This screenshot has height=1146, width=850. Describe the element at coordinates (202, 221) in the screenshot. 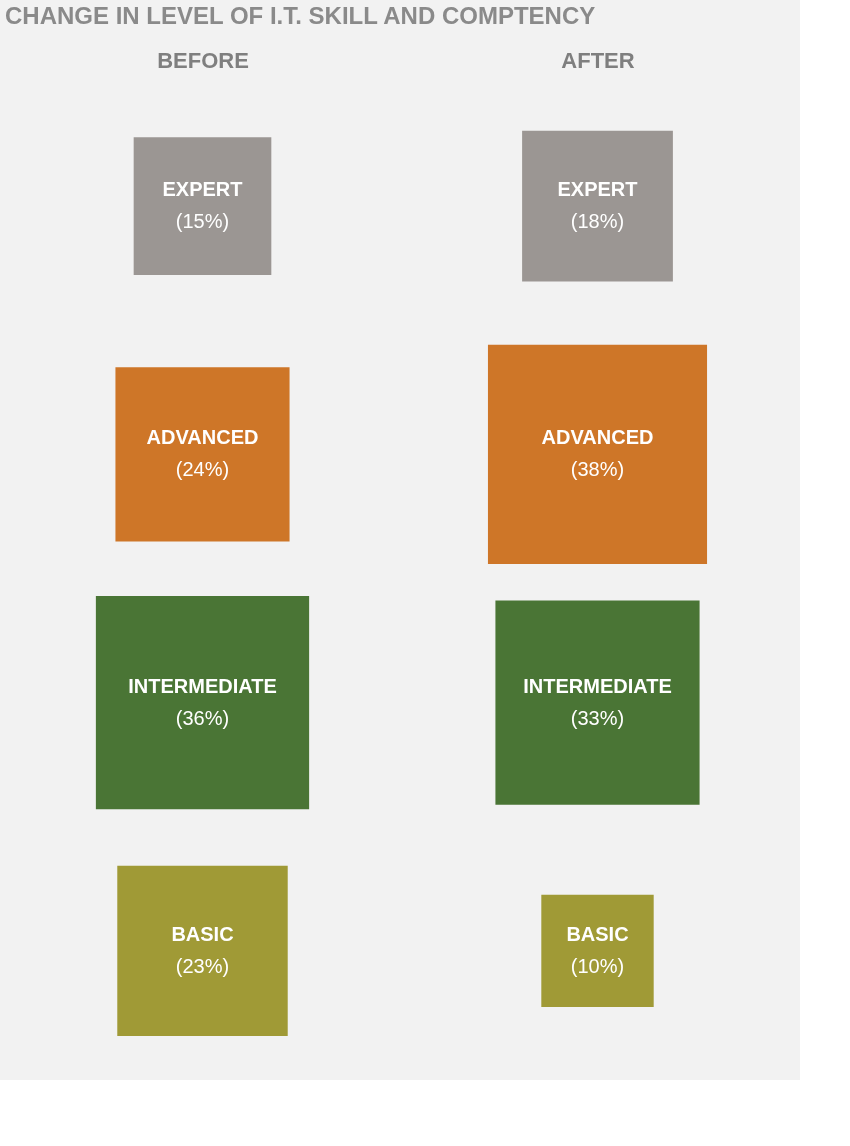

I see `data-label: (15%)` at that location.